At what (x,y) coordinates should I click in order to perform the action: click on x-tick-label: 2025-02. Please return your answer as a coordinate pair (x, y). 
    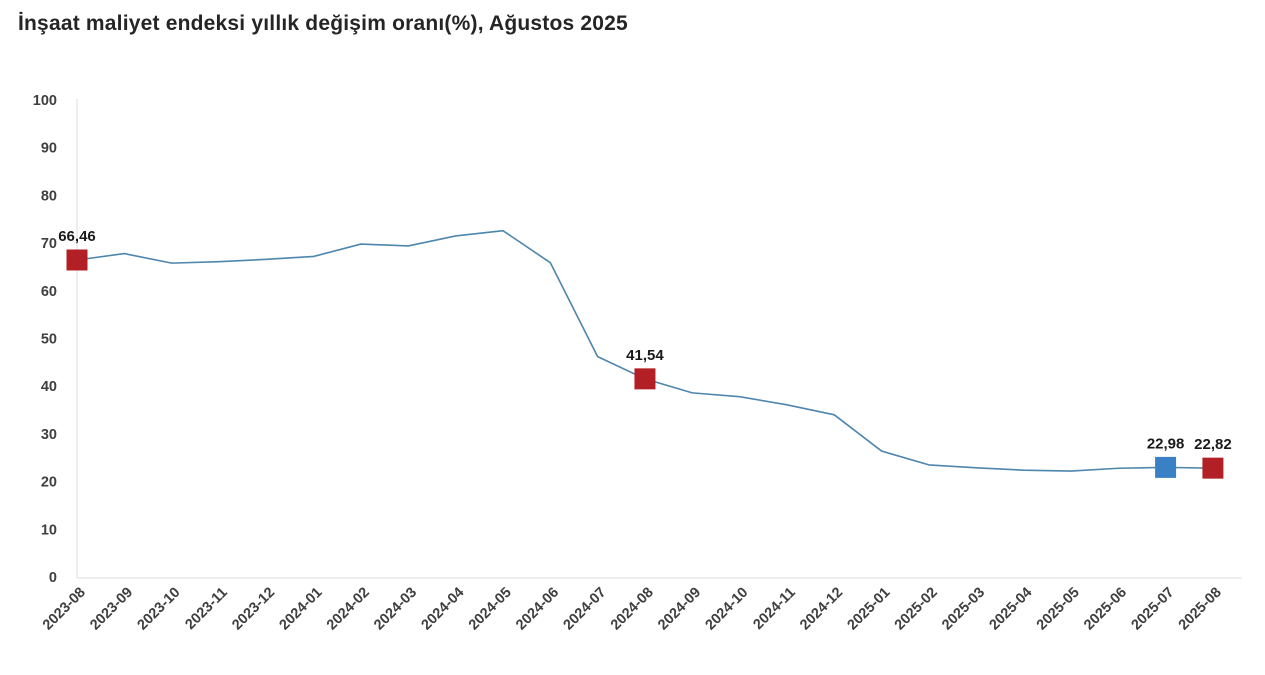
    Looking at the image, I should click on (916, 609).